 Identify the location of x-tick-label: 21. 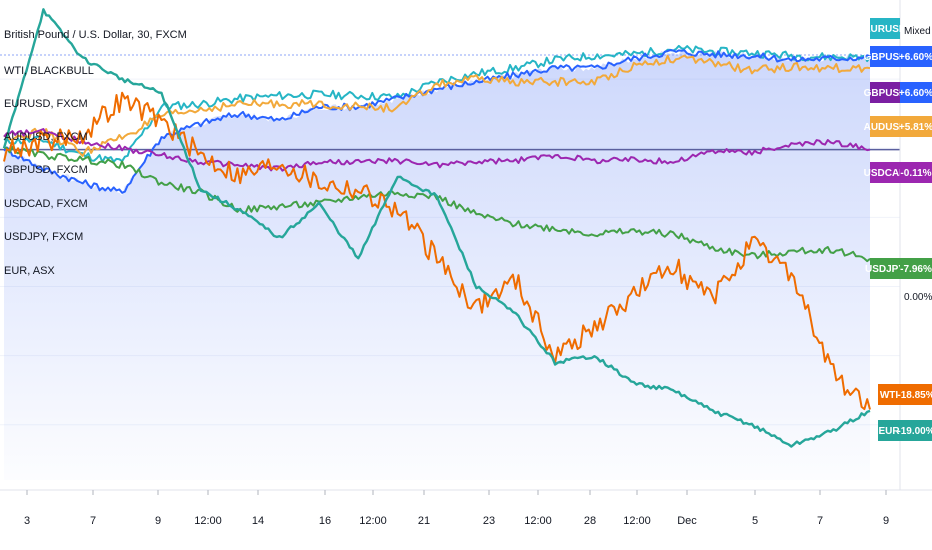
(424, 521).